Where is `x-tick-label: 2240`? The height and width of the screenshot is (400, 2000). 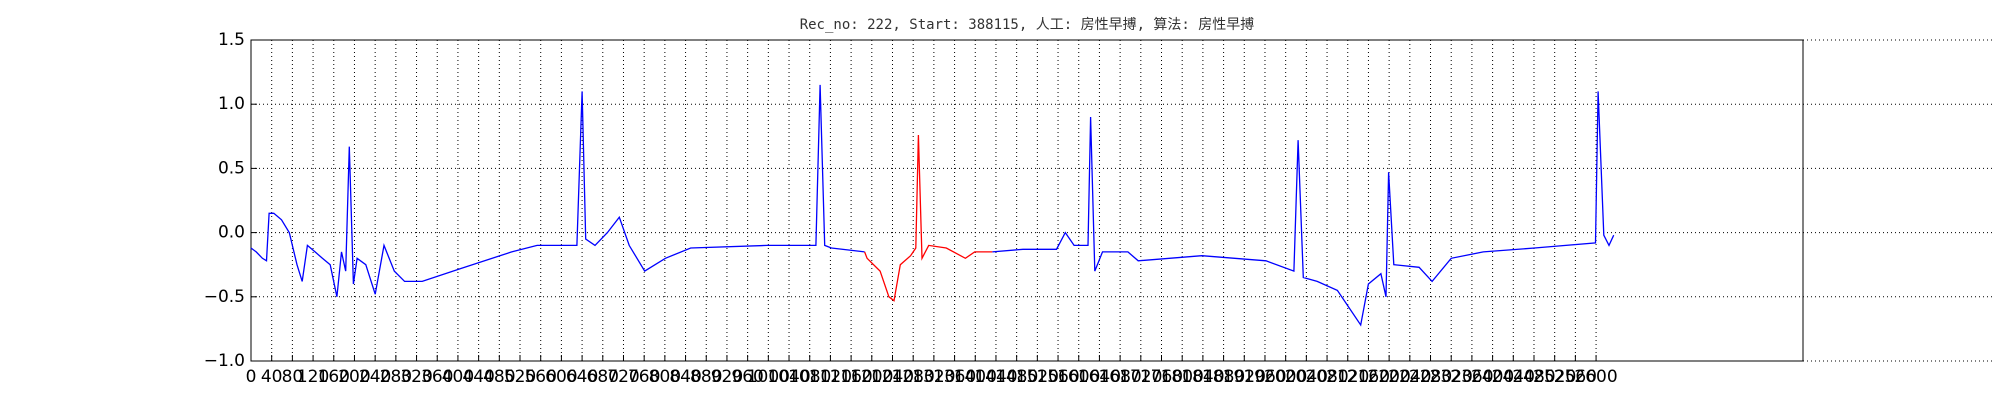 x-tick-label: 2240 is located at coordinates (1409, 377).